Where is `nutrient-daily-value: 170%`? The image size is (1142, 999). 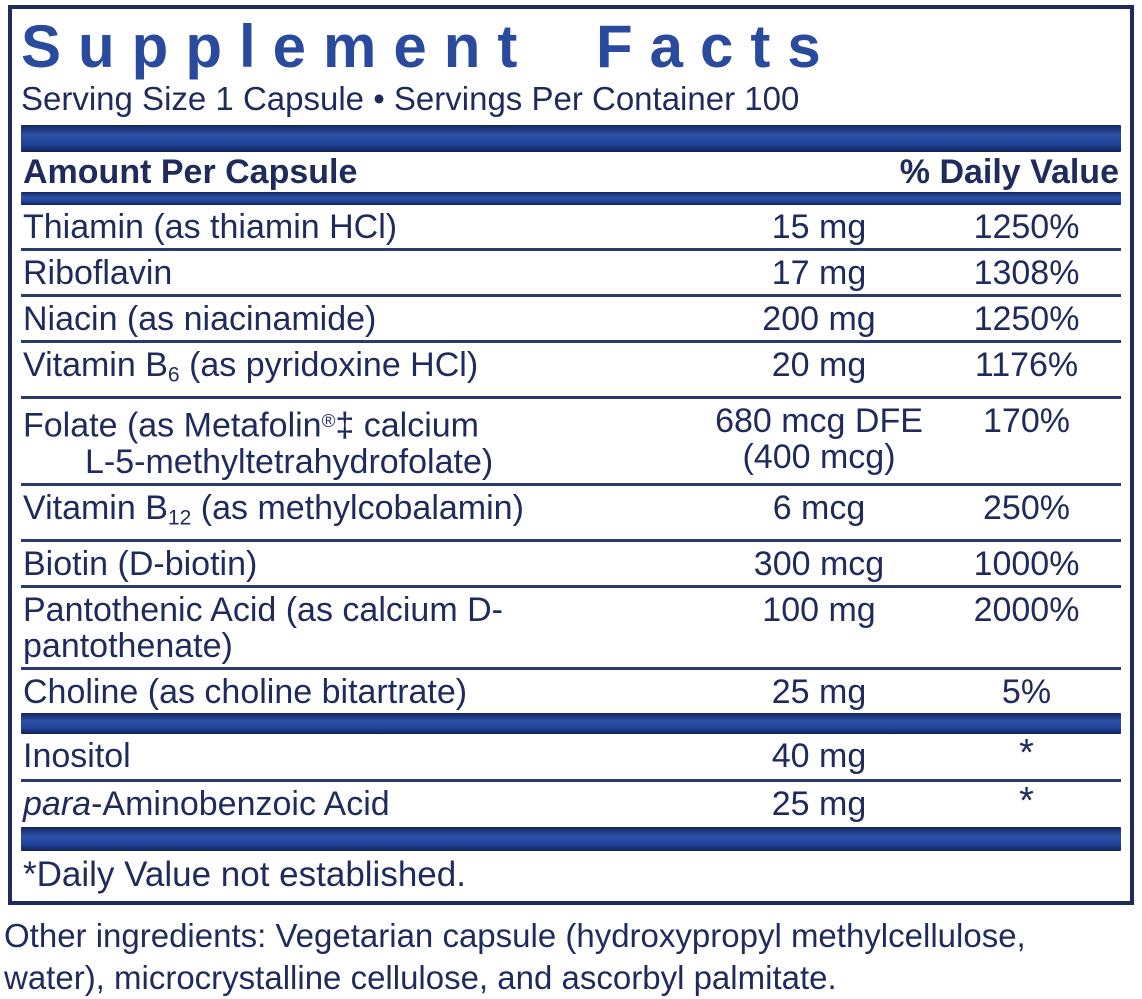
nutrient-daily-value: 170% is located at coordinates (1026, 421).